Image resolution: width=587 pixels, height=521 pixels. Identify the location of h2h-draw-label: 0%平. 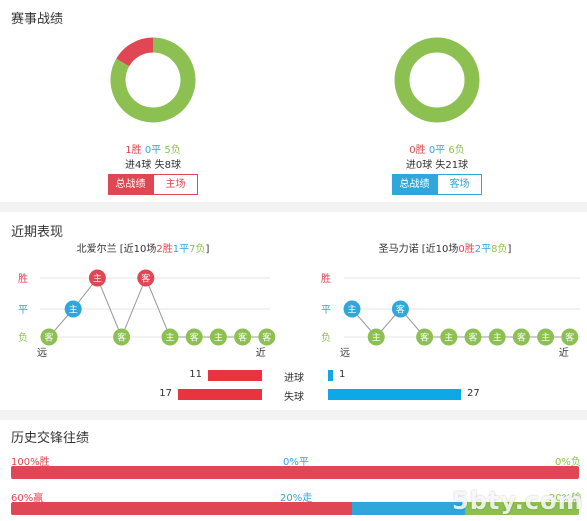
(296, 462).